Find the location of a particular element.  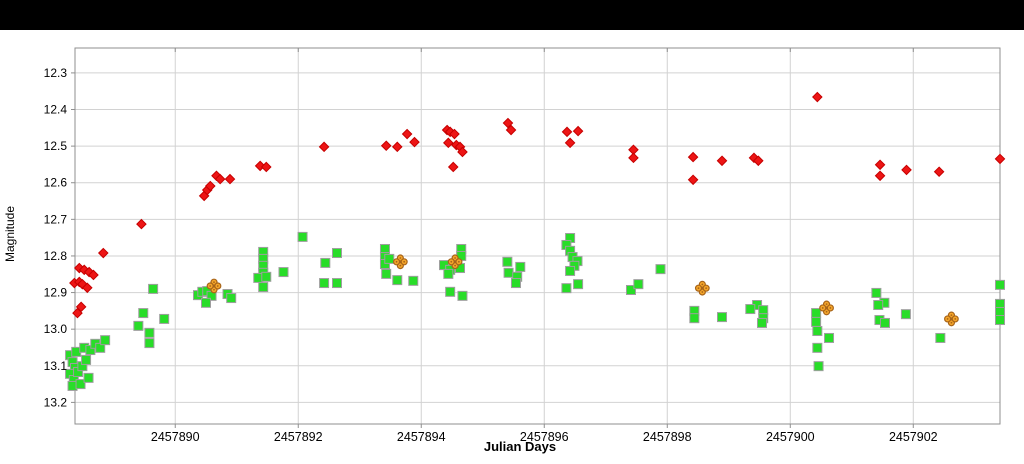

y-axis-title: Magnitude is located at coordinates (10, 234).